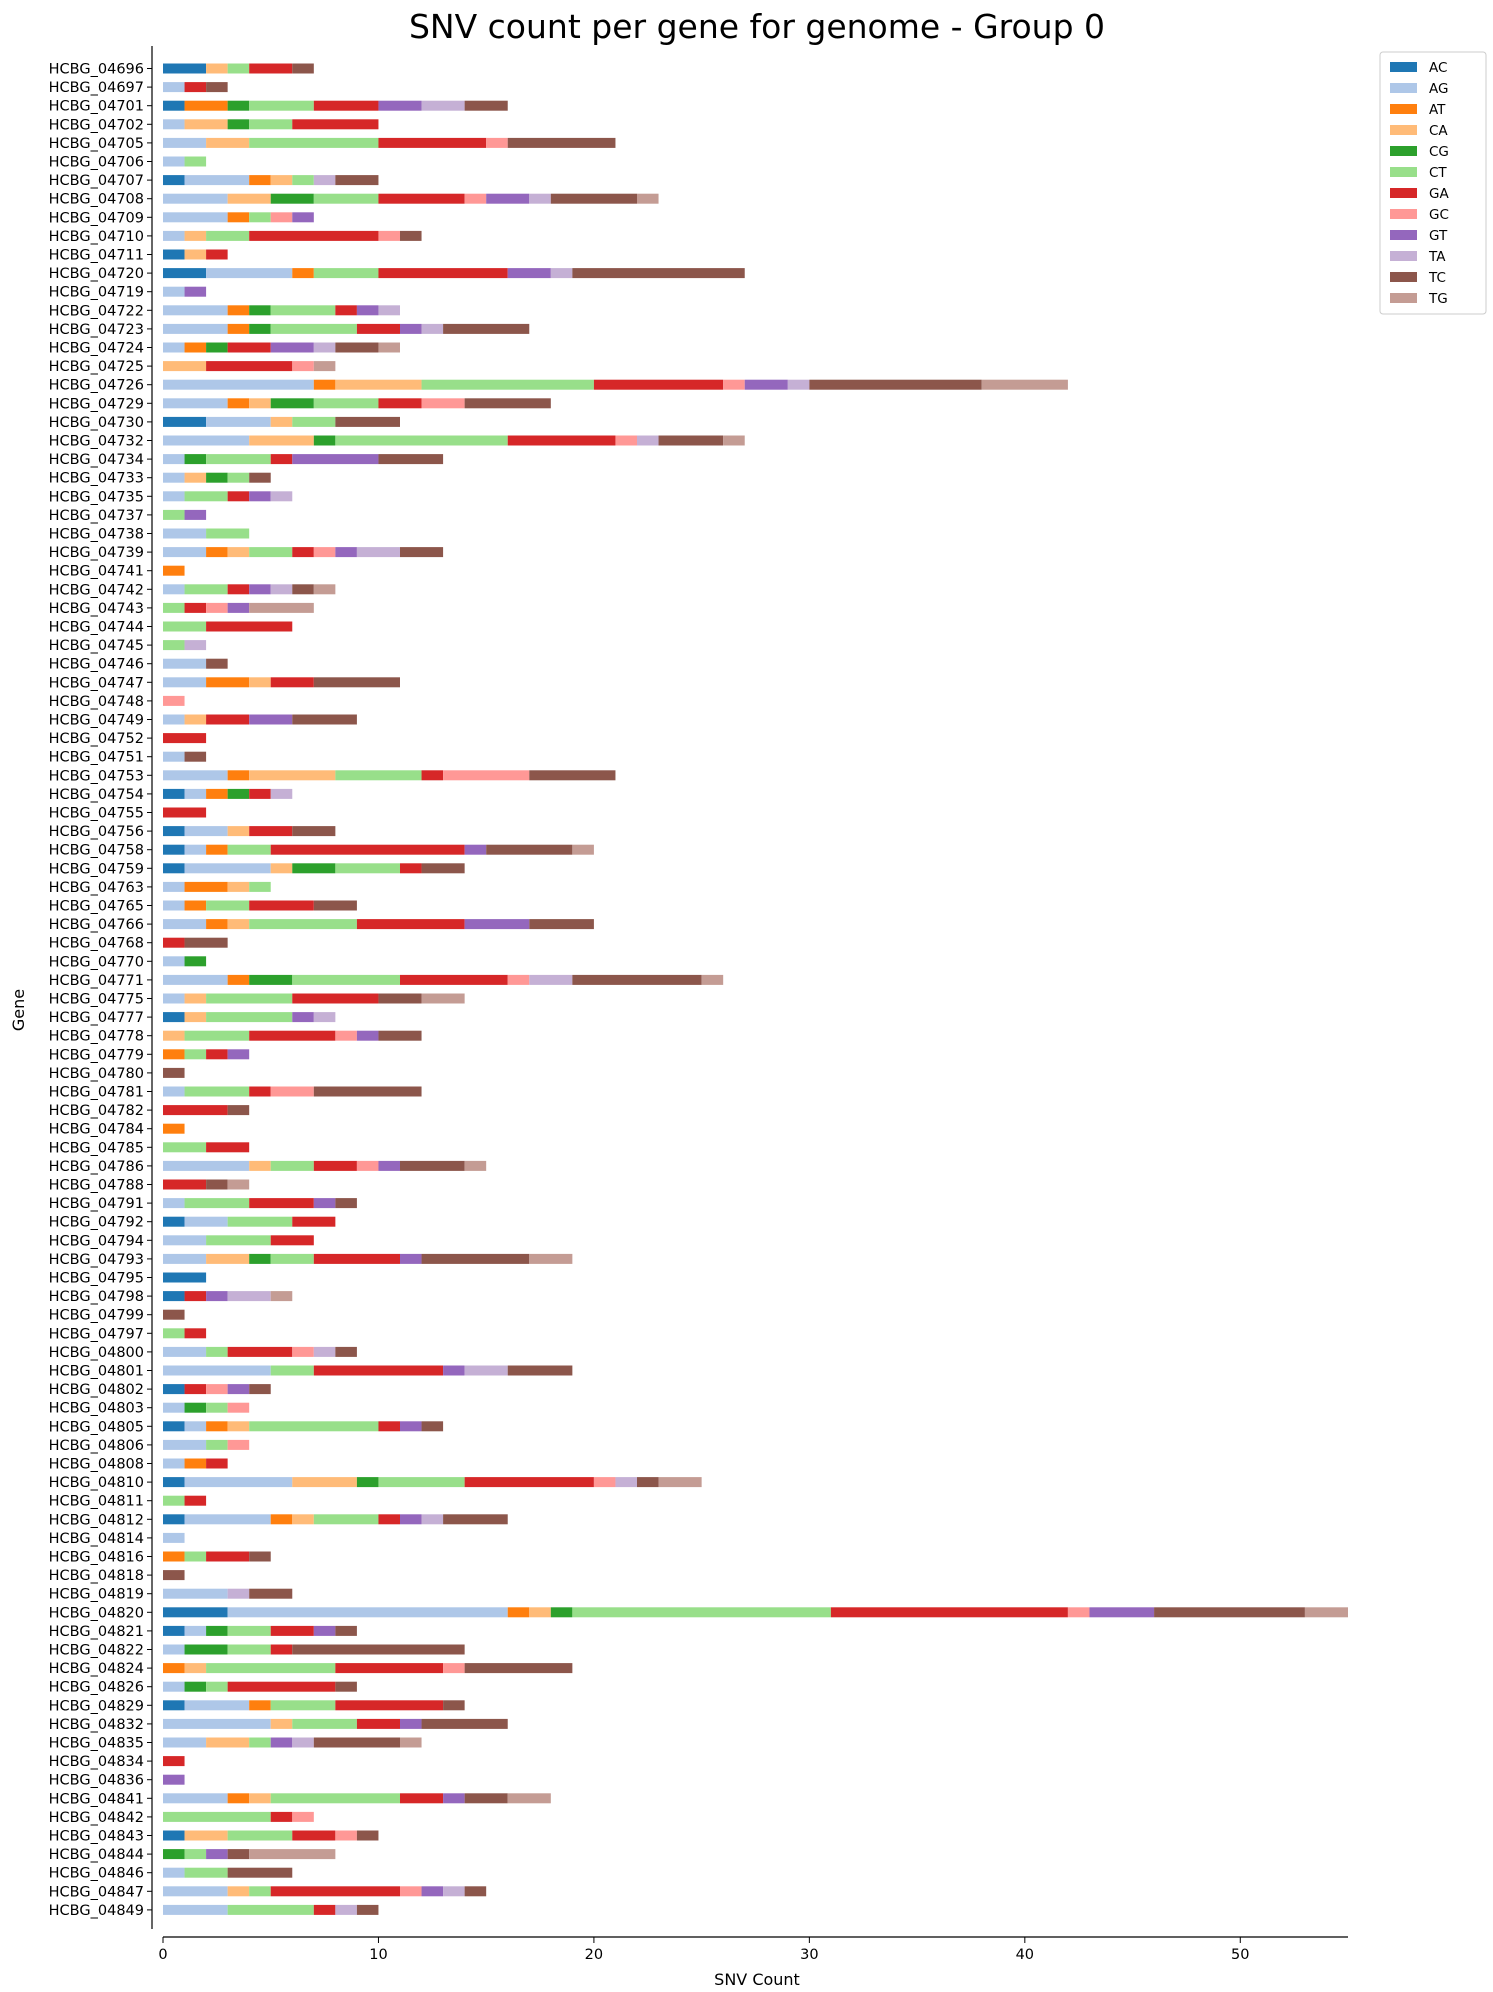 The image size is (1493, 1992). Describe the element at coordinates (96, 144) in the screenshot. I see `y-tick-label: HCBG_04705` at that location.